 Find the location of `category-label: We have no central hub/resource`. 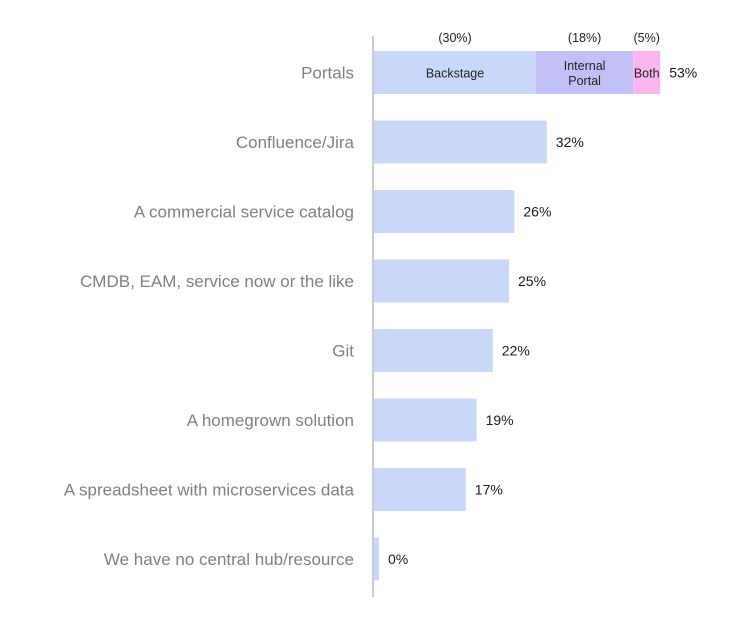

category-label: We have no central hub/resource is located at coordinates (229, 559).